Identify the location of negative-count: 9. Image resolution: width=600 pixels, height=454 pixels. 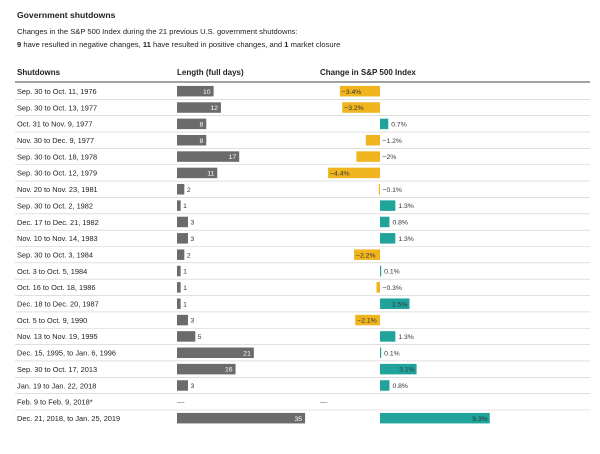
(19, 44).